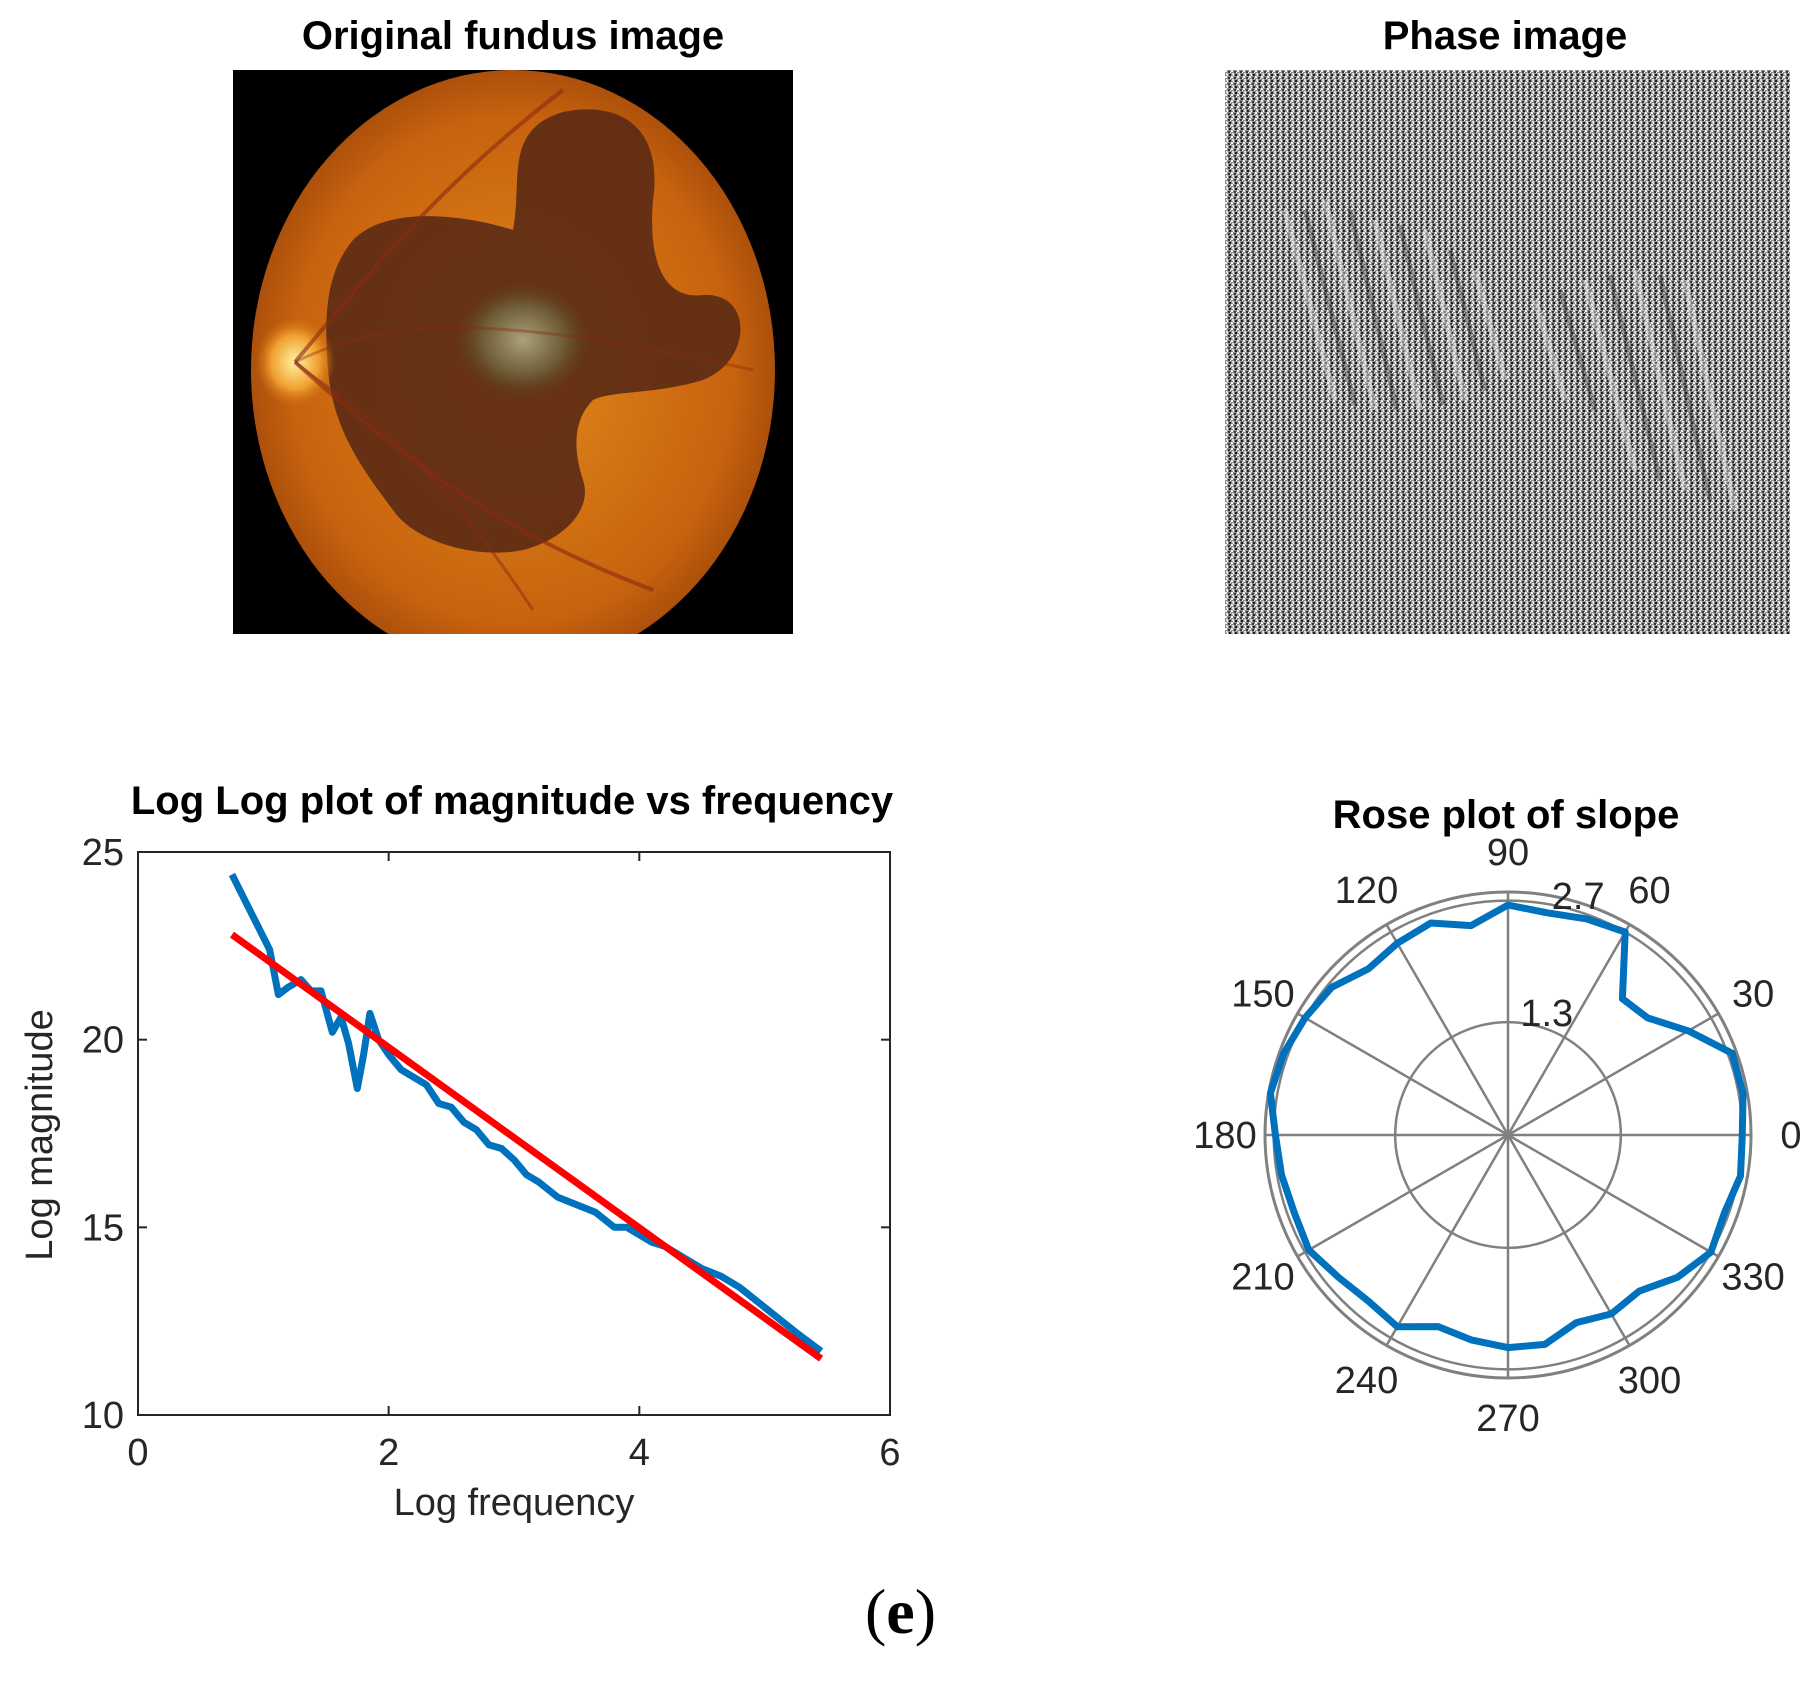 The height and width of the screenshot is (1700, 1801). Describe the element at coordinates (1790, 1136) in the screenshot. I see `rose-angle-label: 0` at that location.